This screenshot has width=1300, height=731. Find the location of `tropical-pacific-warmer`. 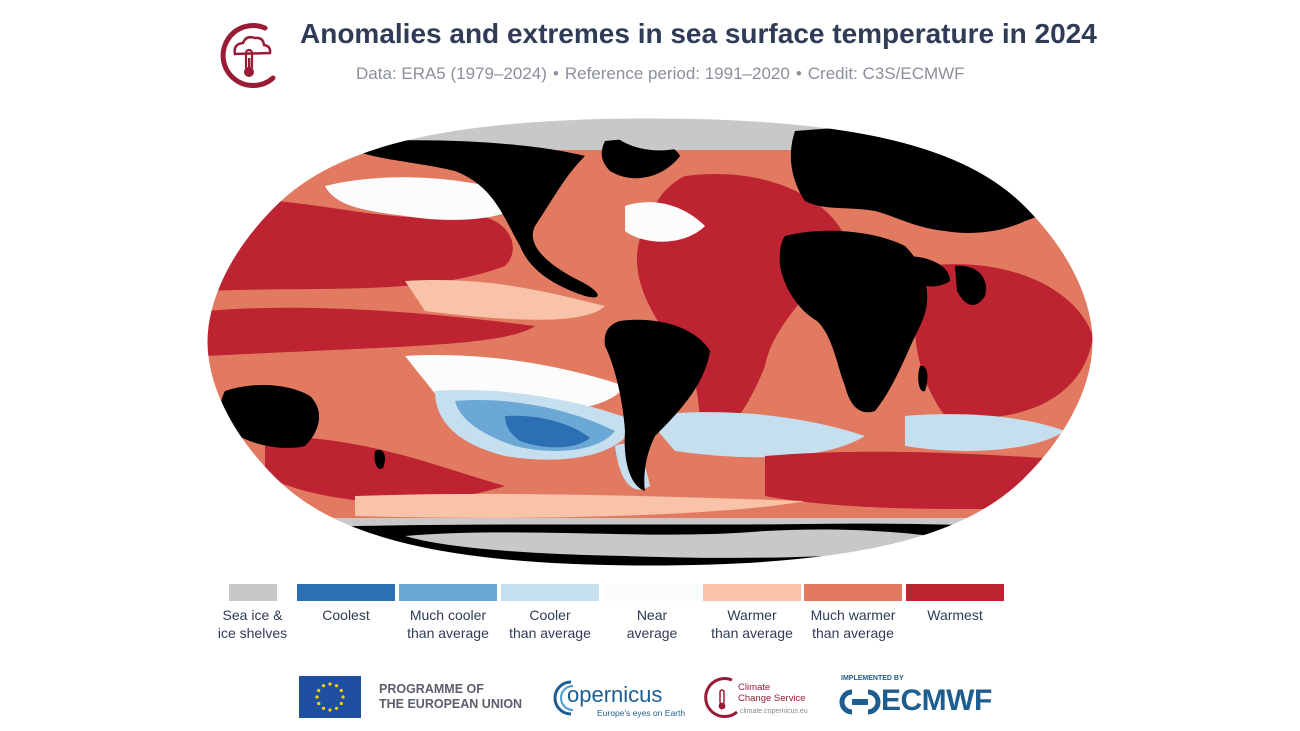

tropical-pacific-warmer is located at coordinates (505, 300).